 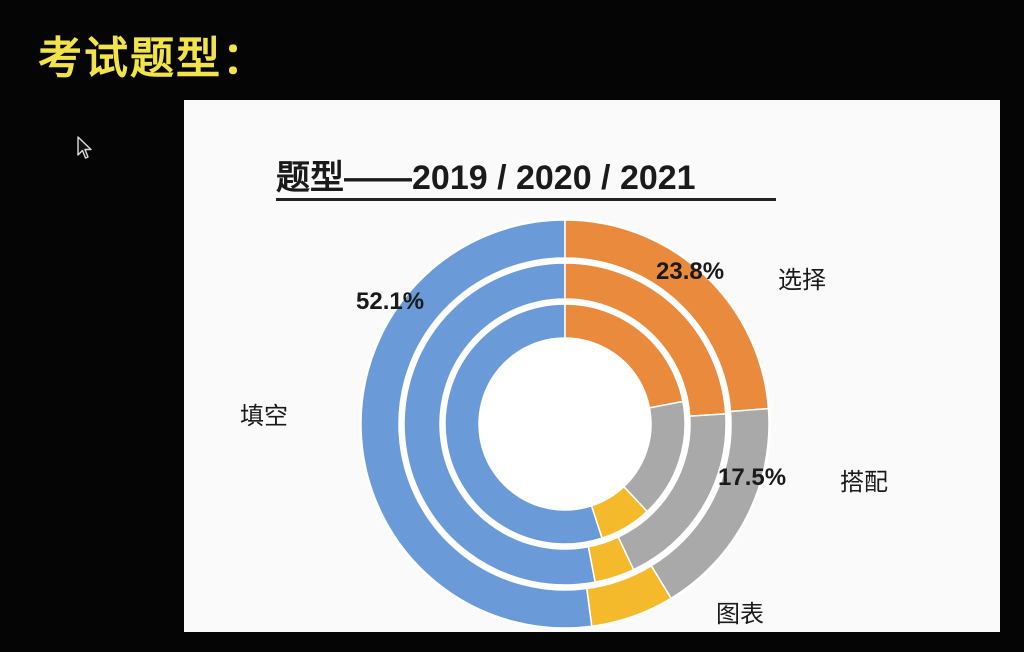 I want to click on category-label-chart: 图表, so click(x=740, y=614).